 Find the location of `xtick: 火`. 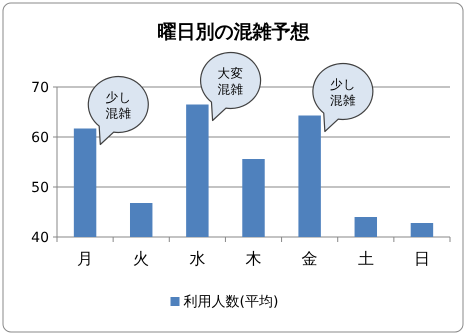

xtick: 火 is located at coordinates (141, 258).